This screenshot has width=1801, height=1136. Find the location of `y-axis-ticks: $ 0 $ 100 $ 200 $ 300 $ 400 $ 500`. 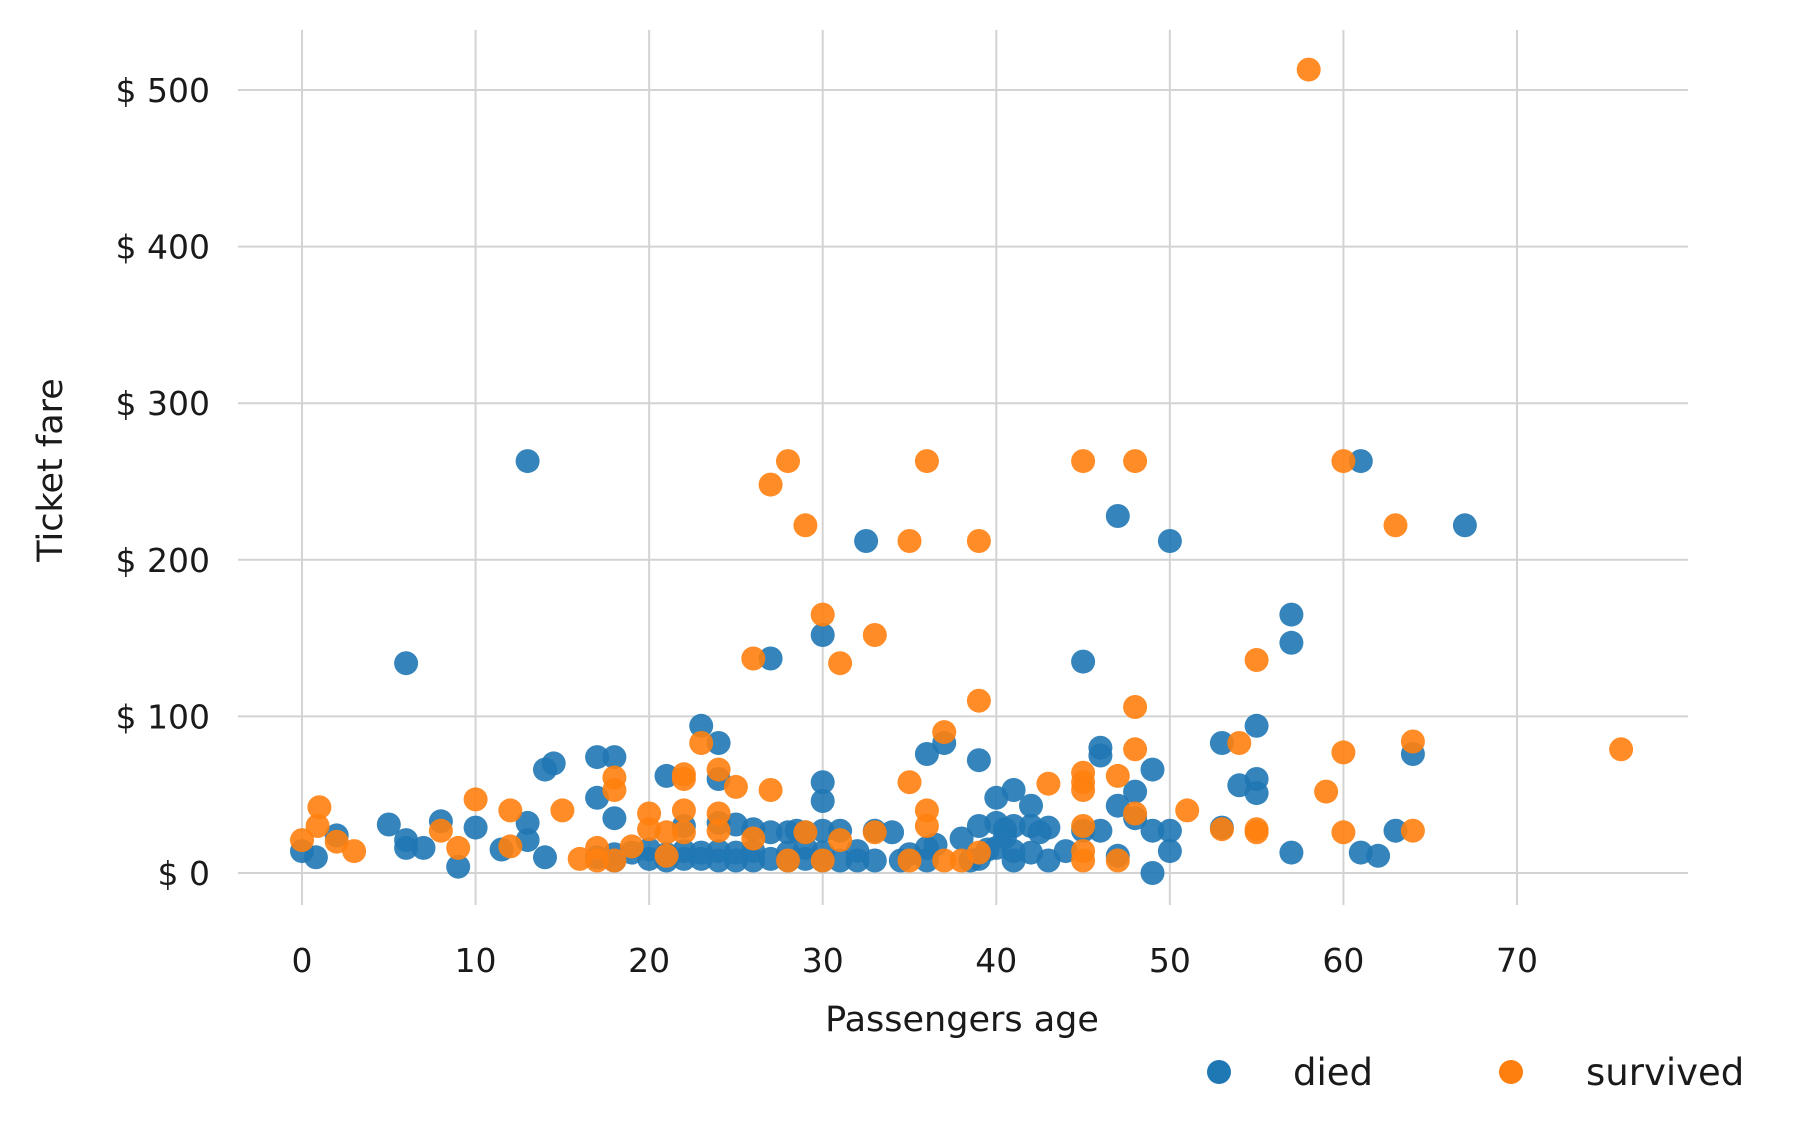

y-axis-ticks: $ 0 $ 100 $ 200 $ 300 $ 400 $ 500 is located at coordinates (163, 482).